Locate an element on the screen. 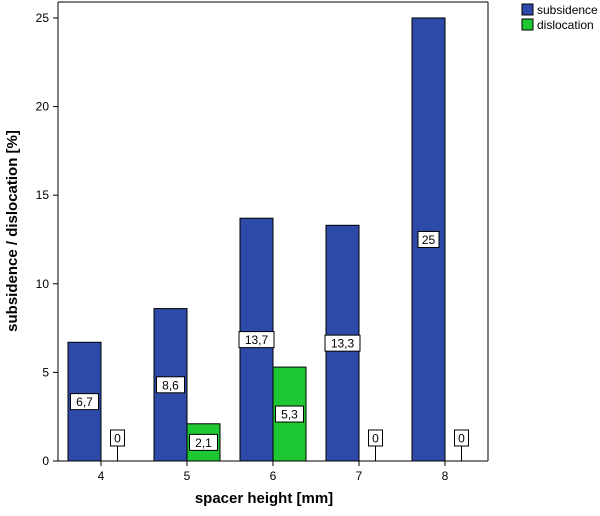 The width and height of the screenshot is (600, 516). x-tick-label: 6 is located at coordinates (273, 476).